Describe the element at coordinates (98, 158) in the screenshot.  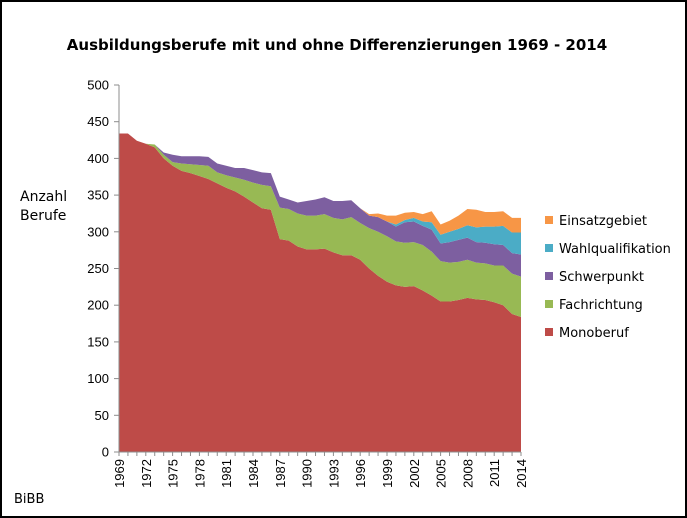
I see `y-tick-label: 400` at that location.